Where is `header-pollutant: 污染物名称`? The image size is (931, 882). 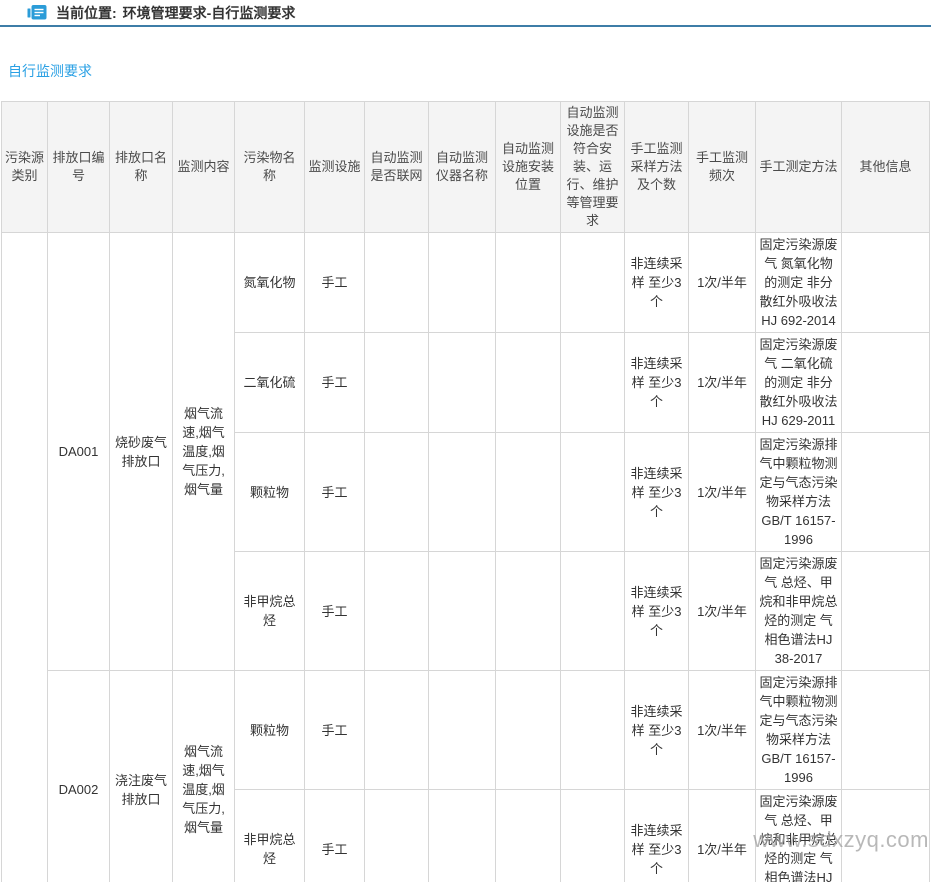
header-pollutant: 污染物名称 is located at coordinates (269, 167).